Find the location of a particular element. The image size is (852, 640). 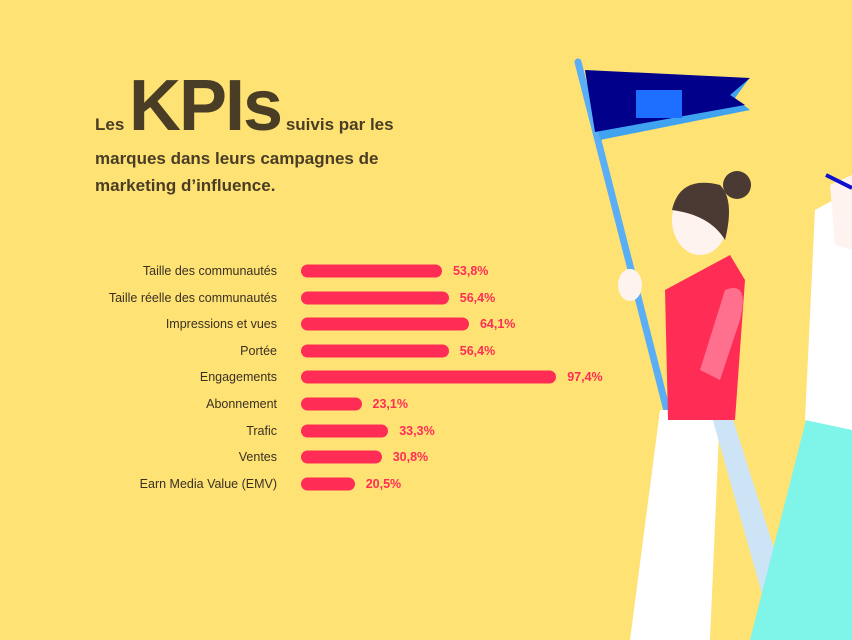

category-label: Impressions et vues is located at coordinates (221, 324).